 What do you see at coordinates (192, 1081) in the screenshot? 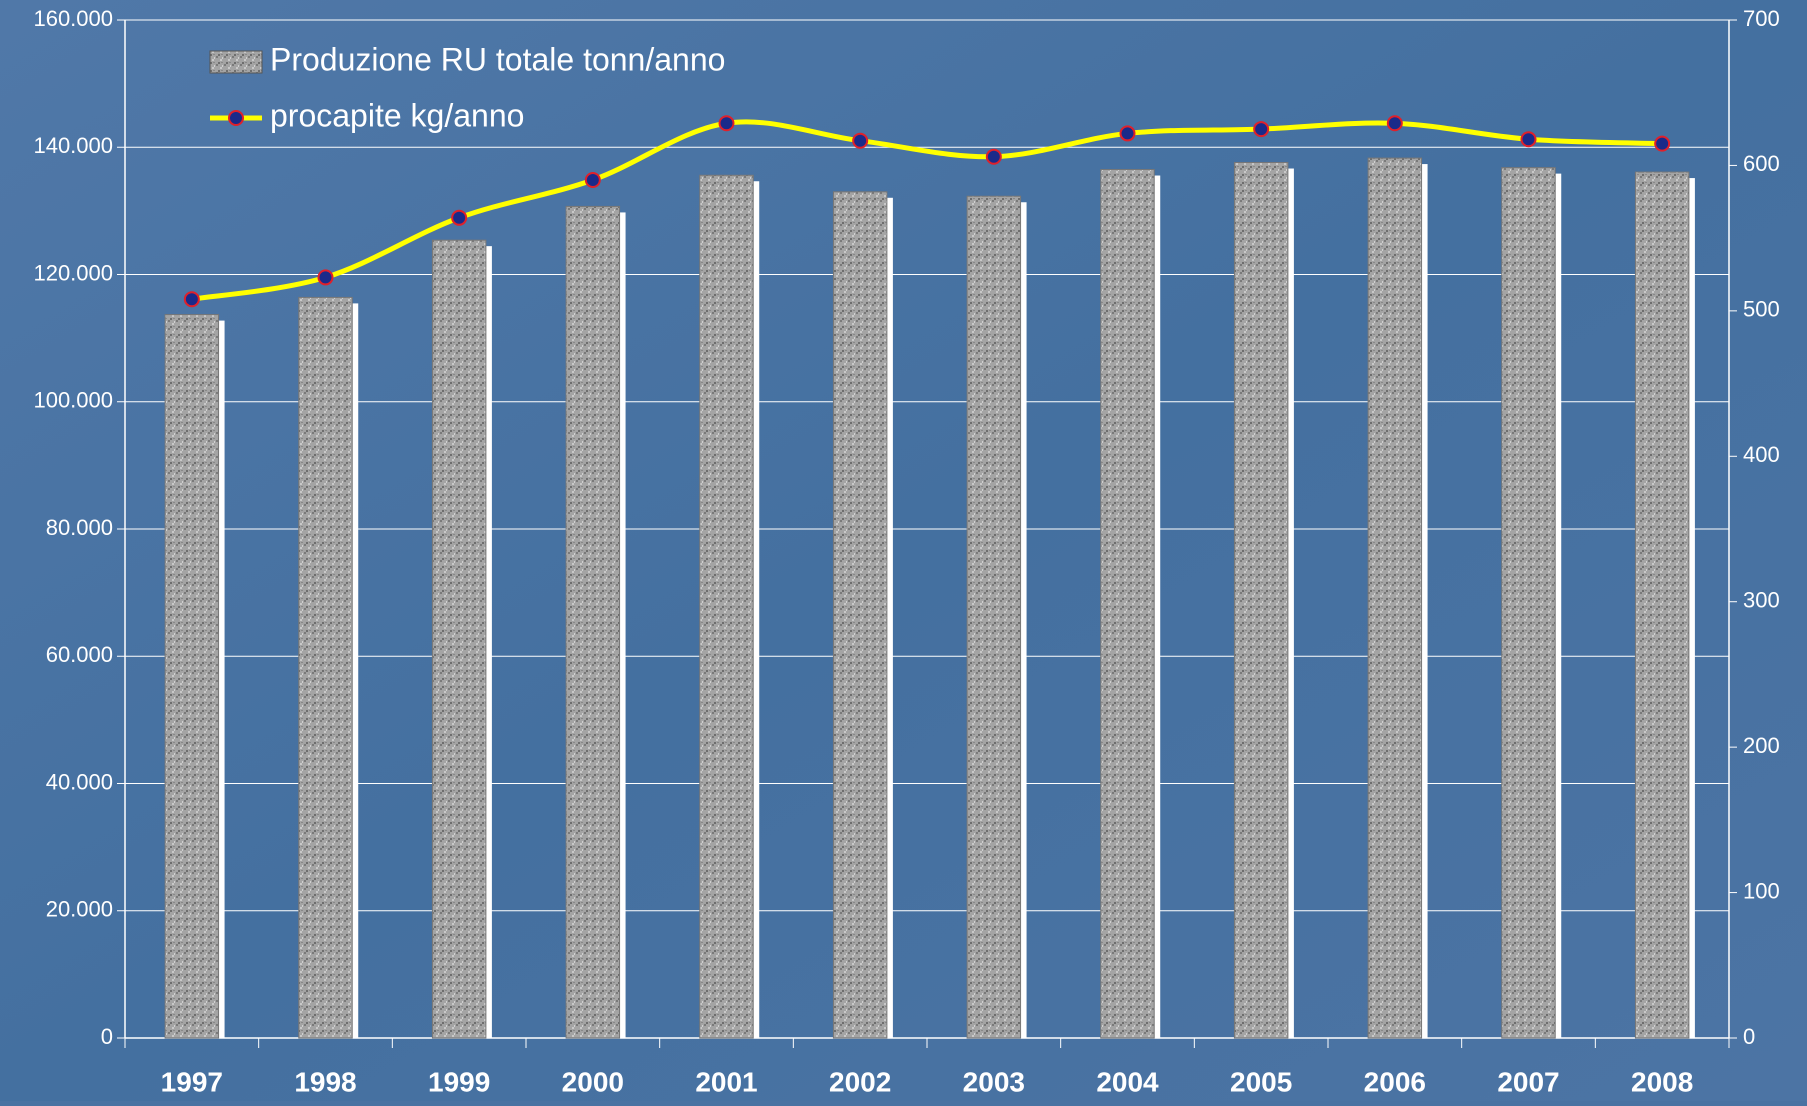
I see `x-tick-label: 1997` at bounding box center [192, 1081].